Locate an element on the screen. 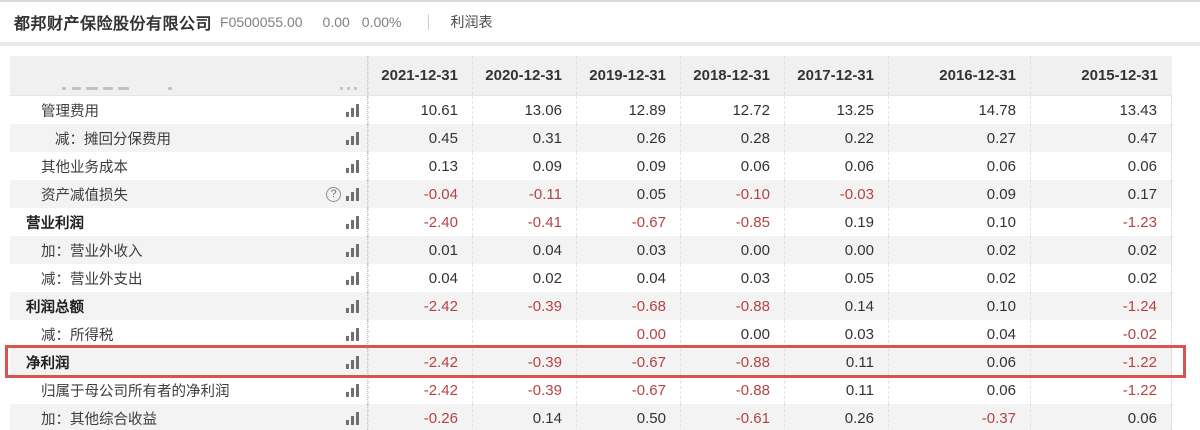 Image resolution: width=1200 pixels, height=430 pixels. value-cell: 12.72 is located at coordinates (732, 110).